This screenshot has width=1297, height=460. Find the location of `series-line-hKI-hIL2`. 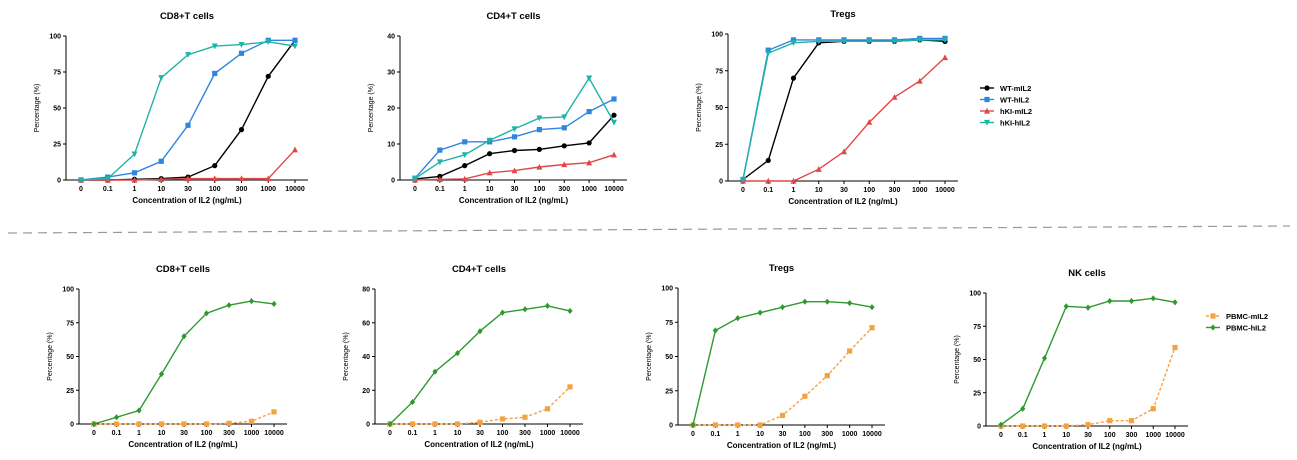

series-line-hKI-hIL2 is located at coordinates (188, 111).